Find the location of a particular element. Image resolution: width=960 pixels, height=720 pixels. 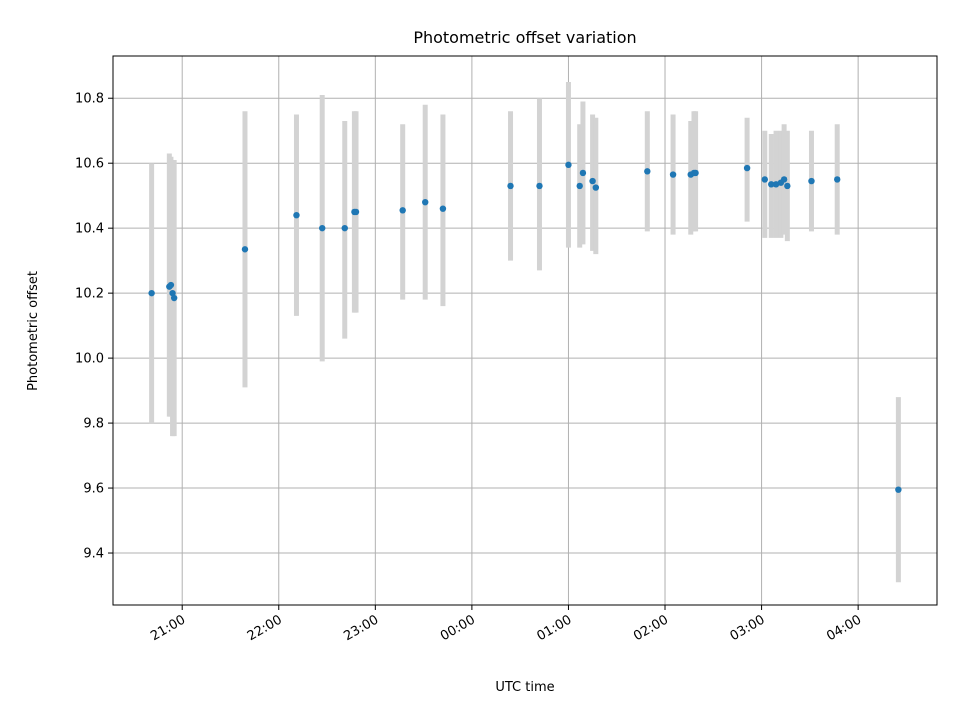

x-tick-label: 02:00 is located at coordinates (651, 628).